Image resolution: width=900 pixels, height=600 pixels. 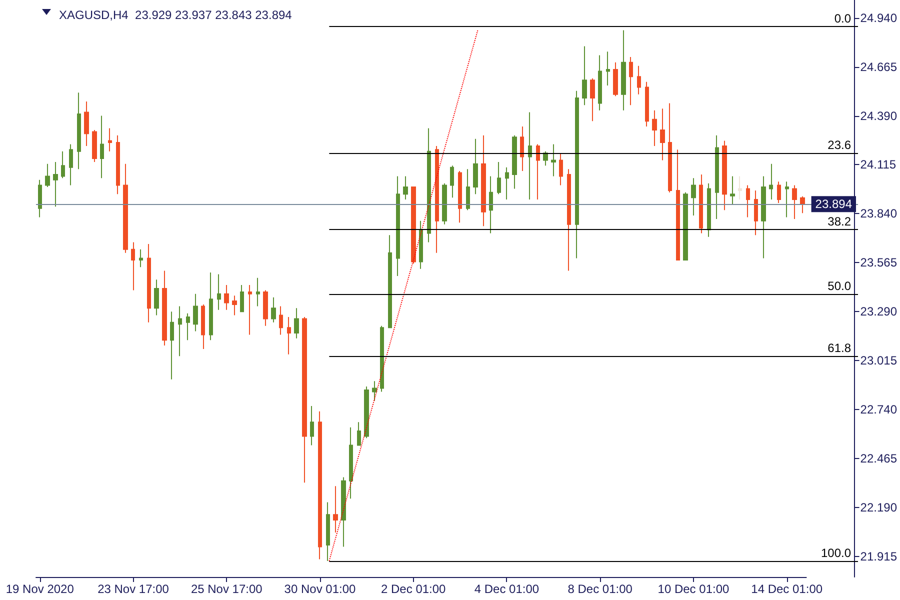 I want to click on annotation: 100.0, so click(x=836, y=553).